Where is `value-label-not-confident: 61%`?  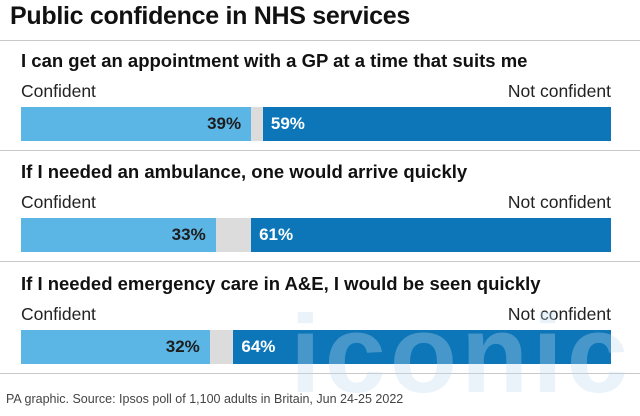 value-label-not-confident: 61% is located at coordinates (276, 234).